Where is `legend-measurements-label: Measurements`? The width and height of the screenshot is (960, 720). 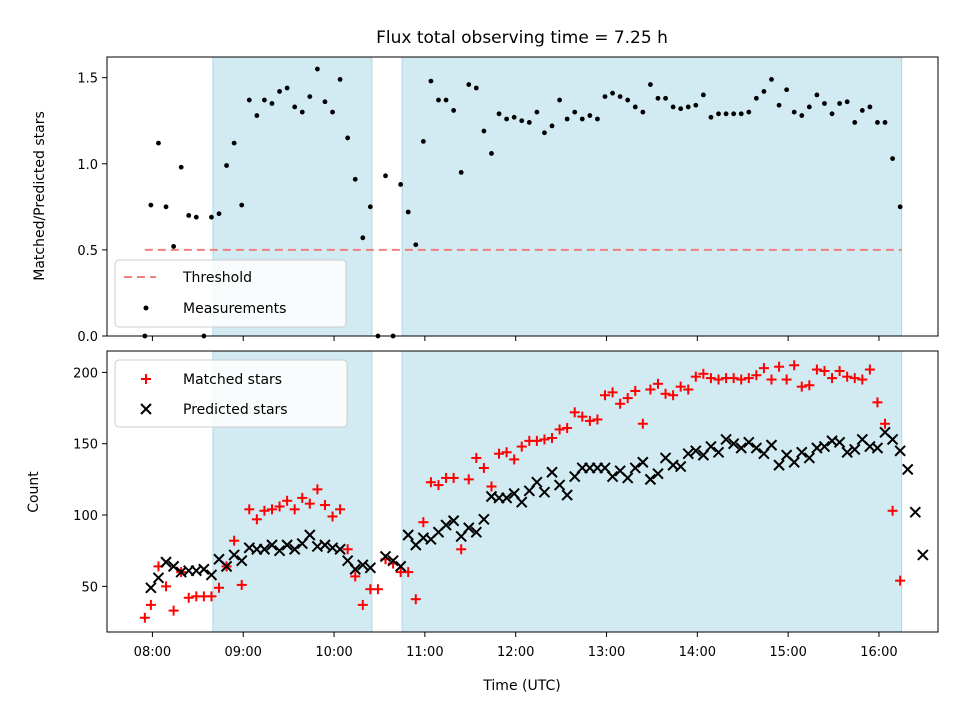
legend-measurements-label: Measurements is located at coordinates (234, 309).